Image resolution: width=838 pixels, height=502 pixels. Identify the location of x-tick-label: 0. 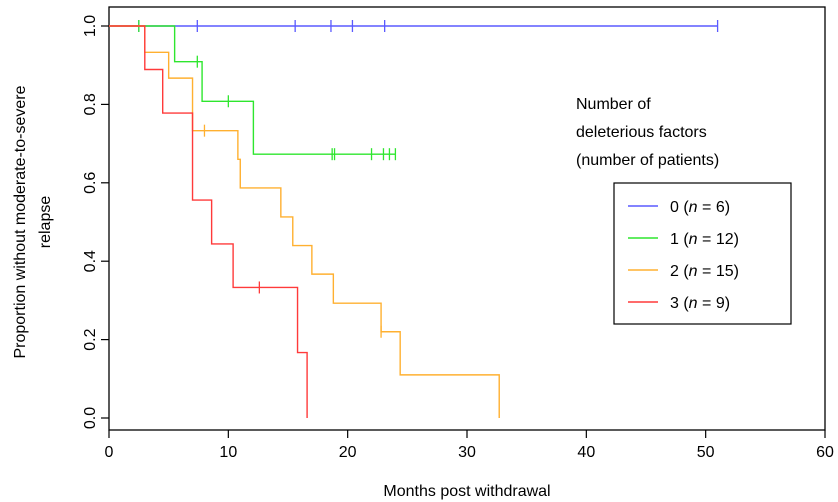
(109, 452).